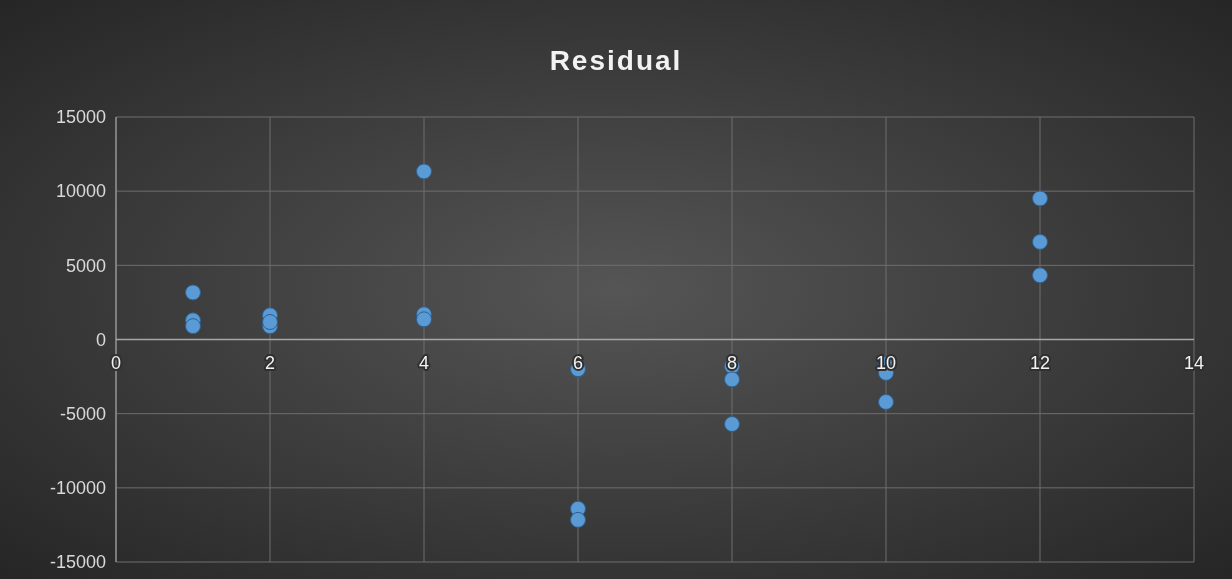 The width and height of the screenshot is (1232, 579). Describe the element at coordinates (616, 60) in the screenshot. I see `chart-title: Residual` at that location.